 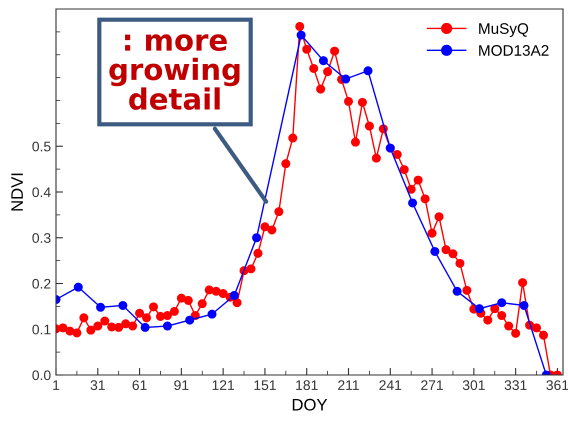 I want to click on x-tick-label: 271, so click(x=432, y=385).